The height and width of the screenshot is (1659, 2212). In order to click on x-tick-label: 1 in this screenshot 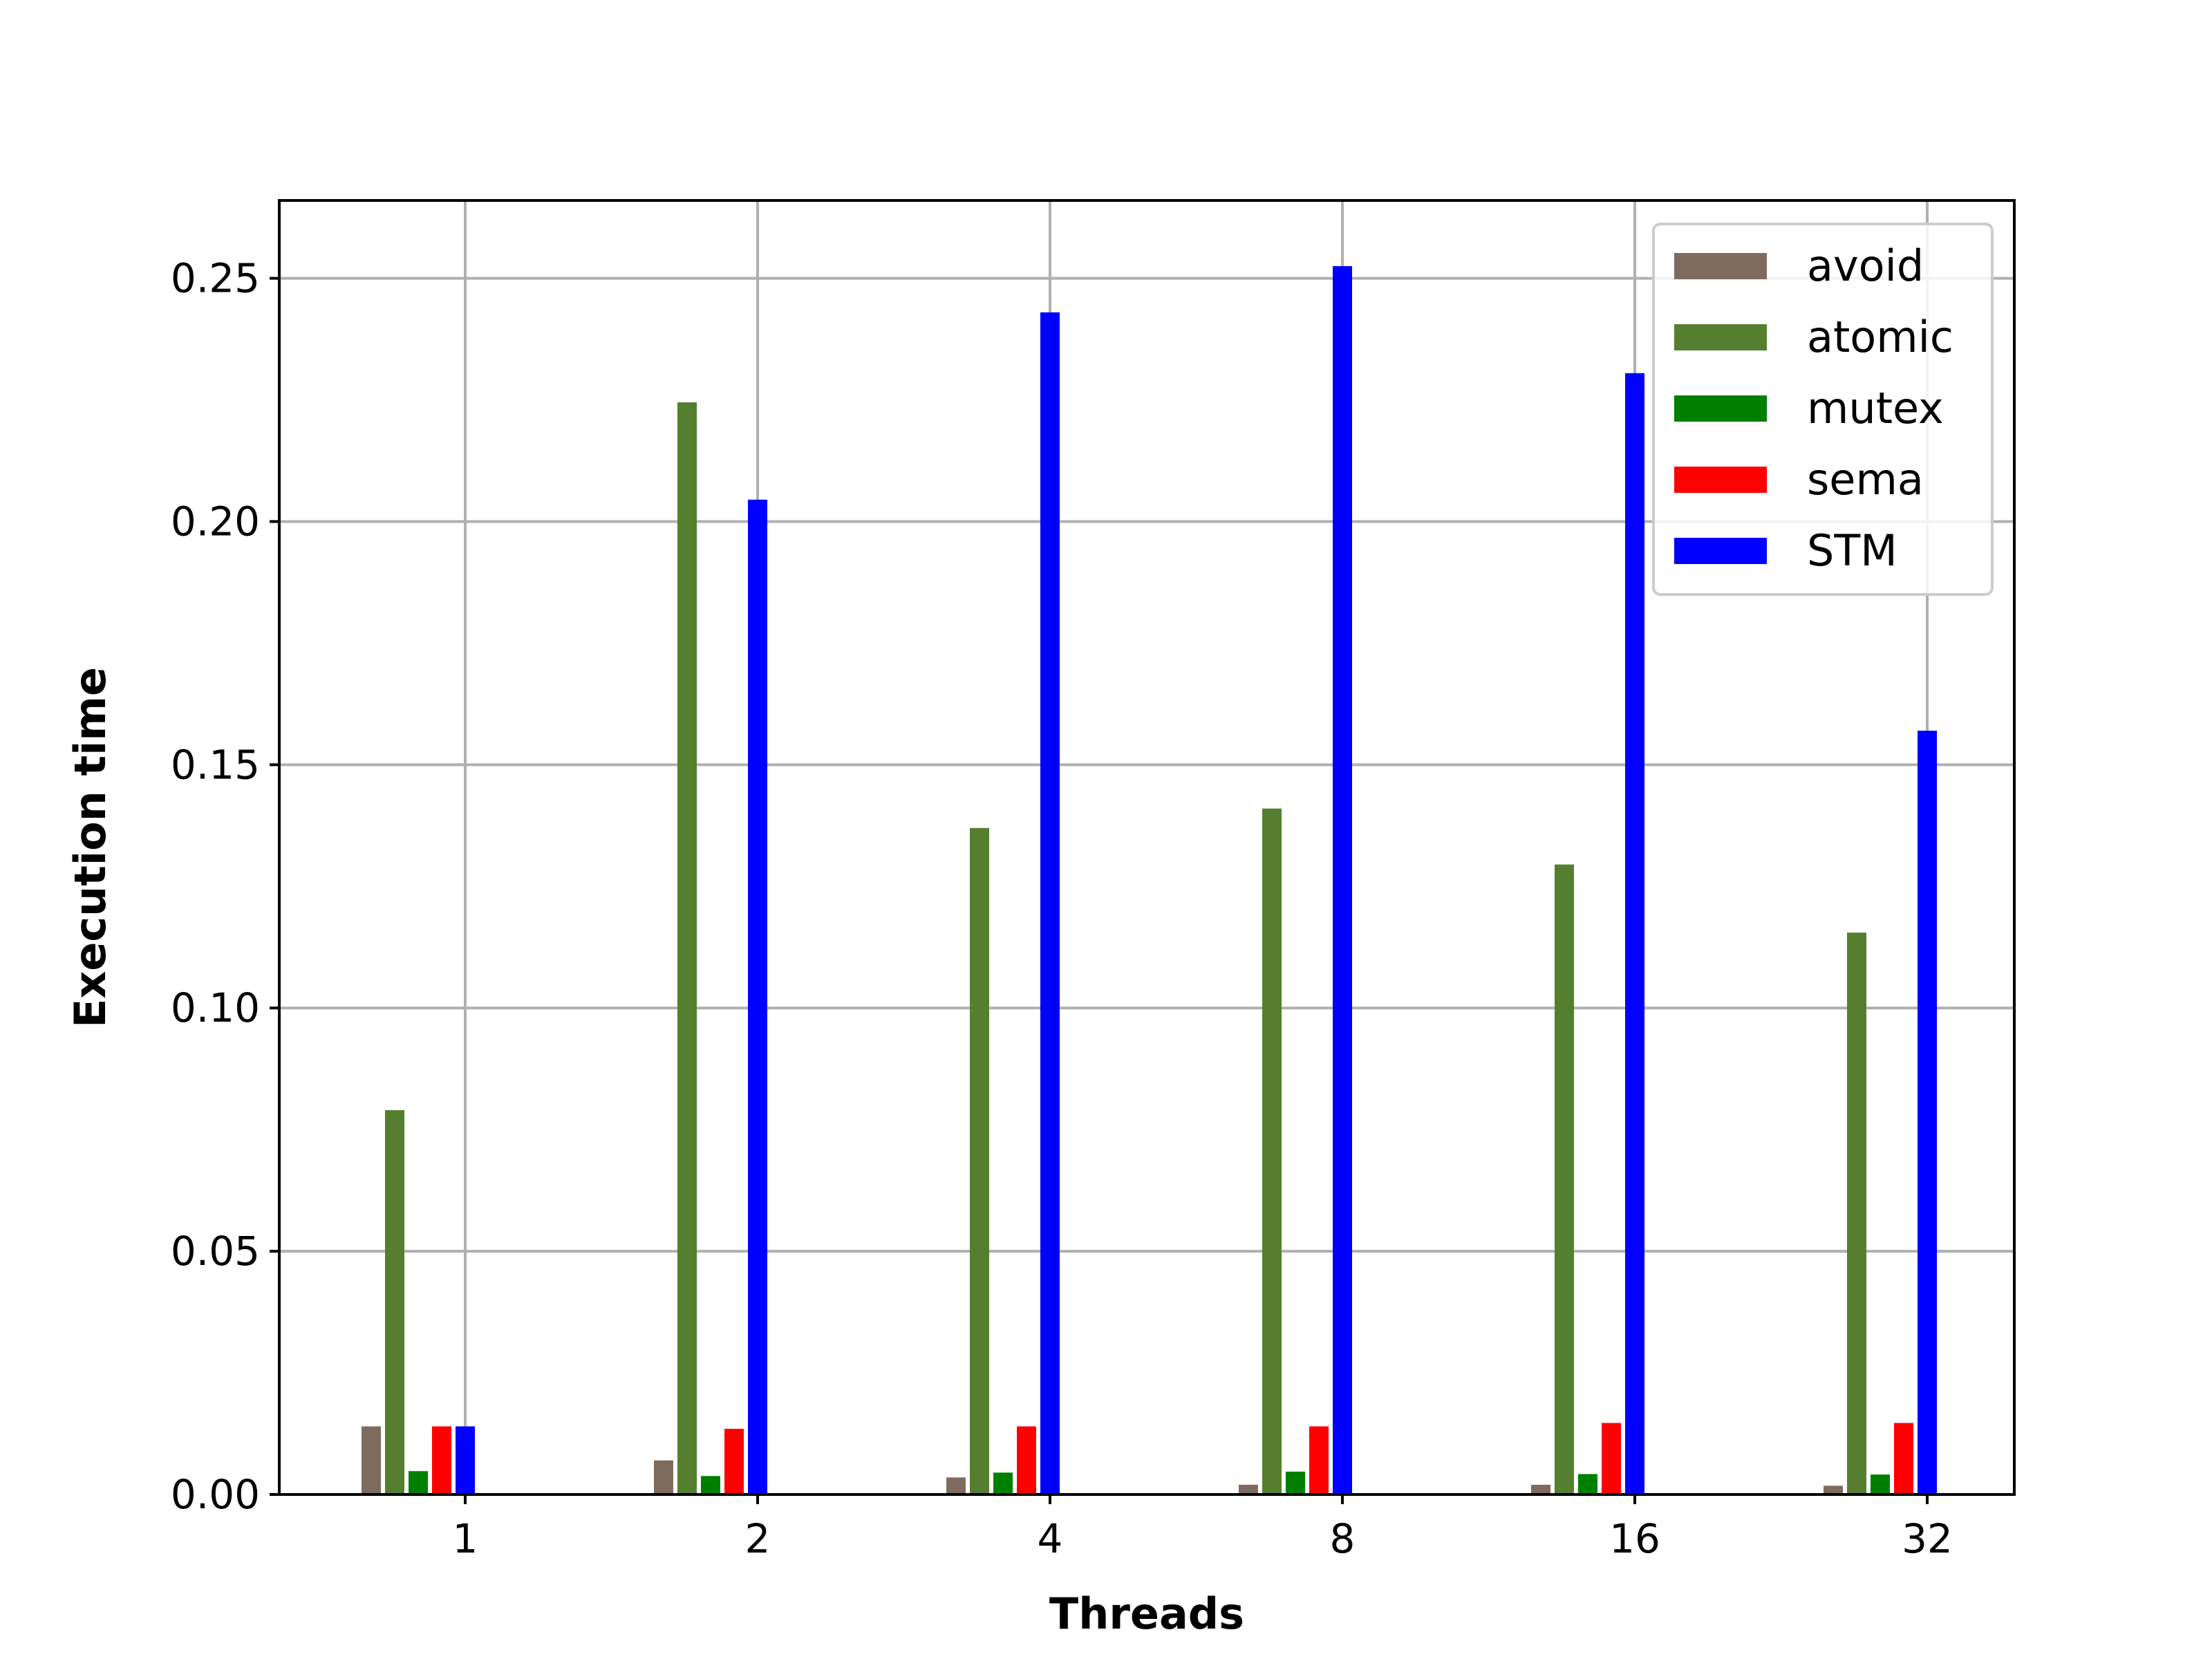, I will do `click(466, 1539)`.